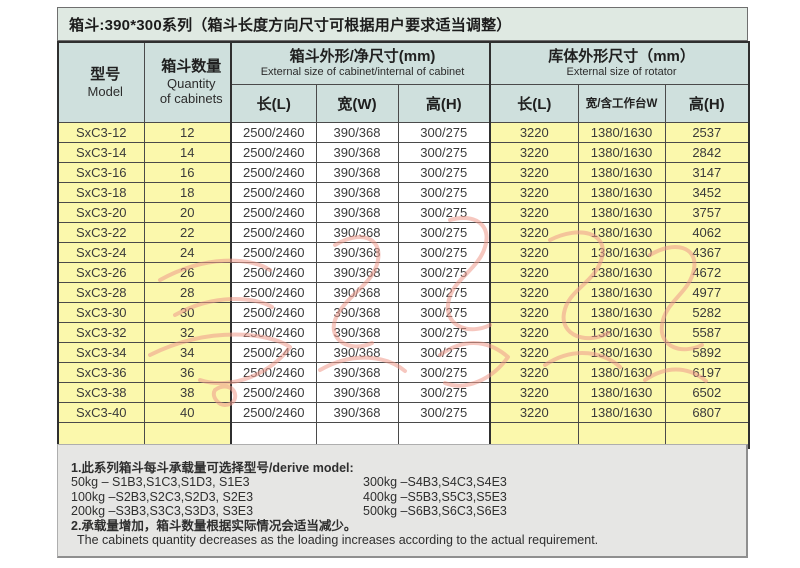 Image resolution: width=800 pixels, height=568 pixels. What do you see at coordinates (187, 352) in the screenshot?
I see `table-cell: 34` at bounding box center [187, 352].